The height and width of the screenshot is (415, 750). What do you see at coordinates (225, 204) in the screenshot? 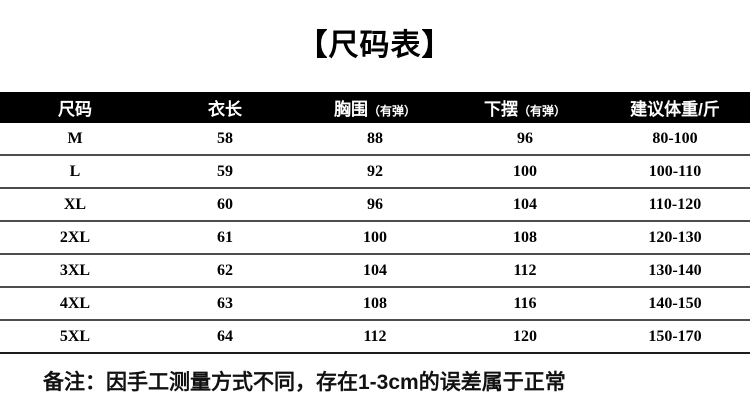
I see `table-cell-length: 60` at bounding box center [225, 204].